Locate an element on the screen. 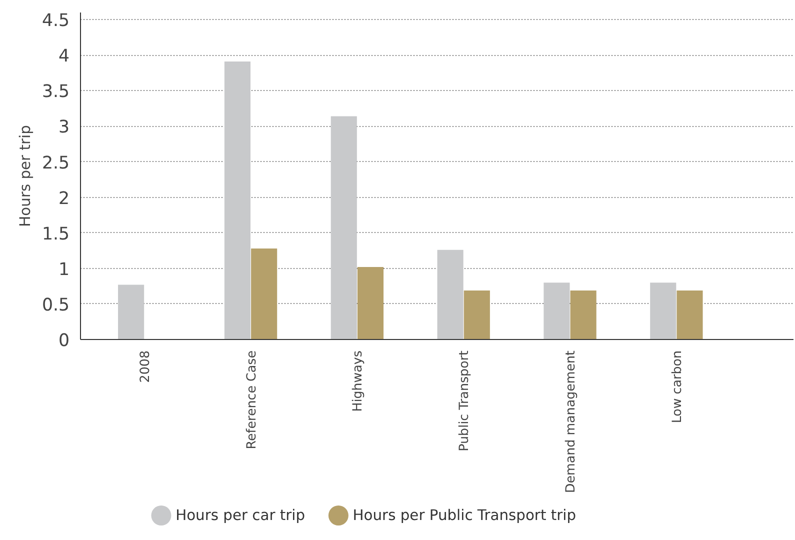  y-tick-label: 1.5 is located at coordinates (56, 234).